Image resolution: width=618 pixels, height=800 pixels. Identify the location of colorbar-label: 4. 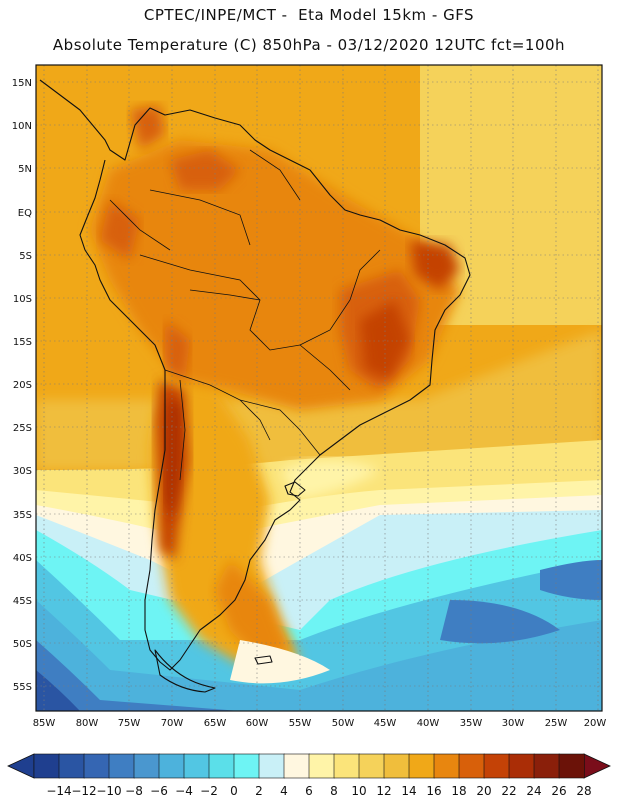
(284, 791).